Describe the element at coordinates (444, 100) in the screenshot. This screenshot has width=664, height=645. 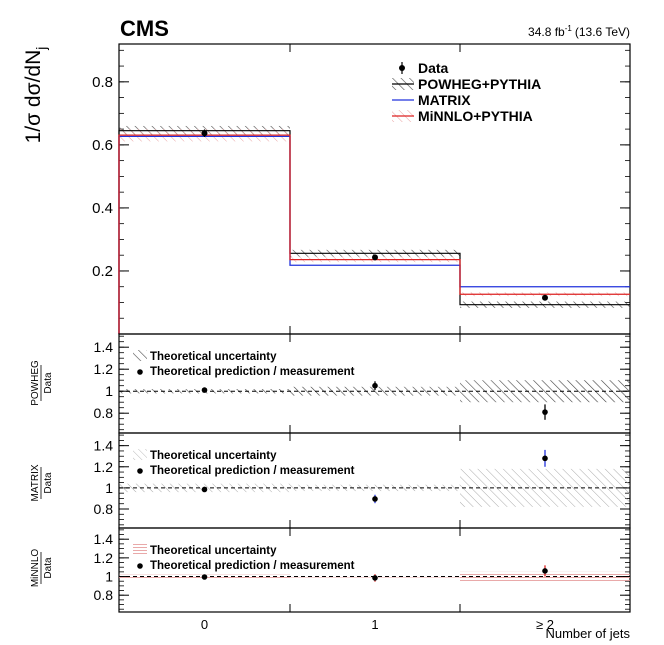
I see `legend-label: MATRIX` at that location.